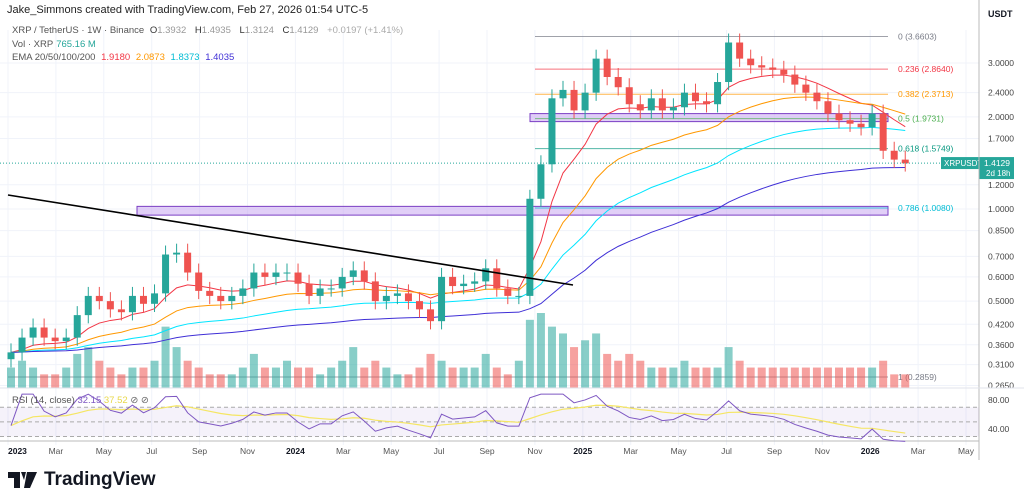  What do you see at coordinates (921, 119) in the screenshot?
I see `fib-level-label: 0.5 (1.9731)` at bounding box center [921, 119].